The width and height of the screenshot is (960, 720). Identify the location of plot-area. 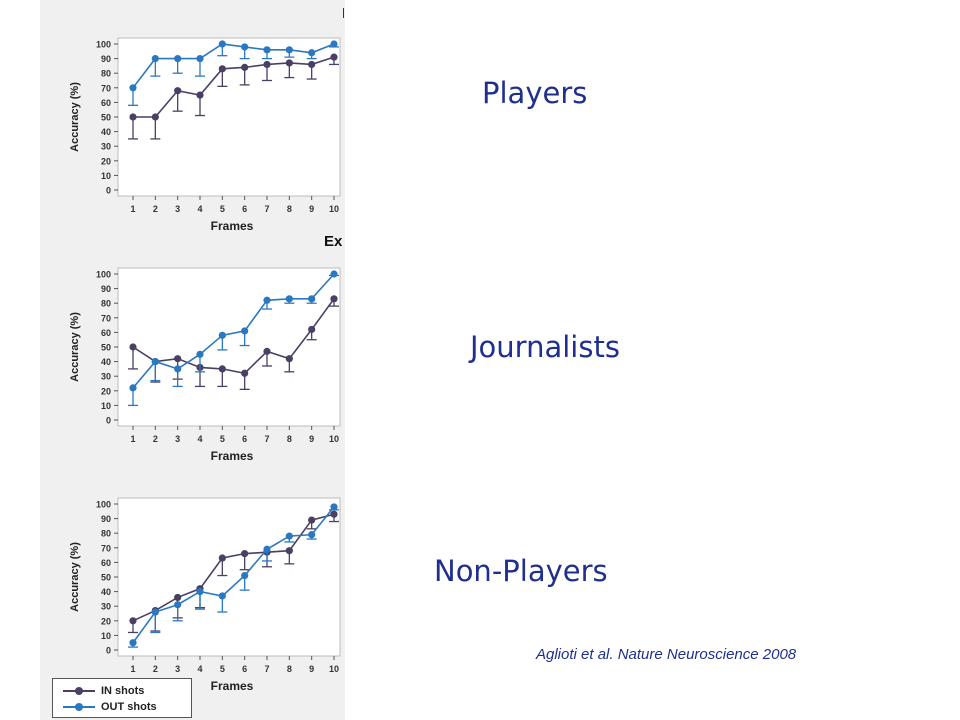
(229, 347).